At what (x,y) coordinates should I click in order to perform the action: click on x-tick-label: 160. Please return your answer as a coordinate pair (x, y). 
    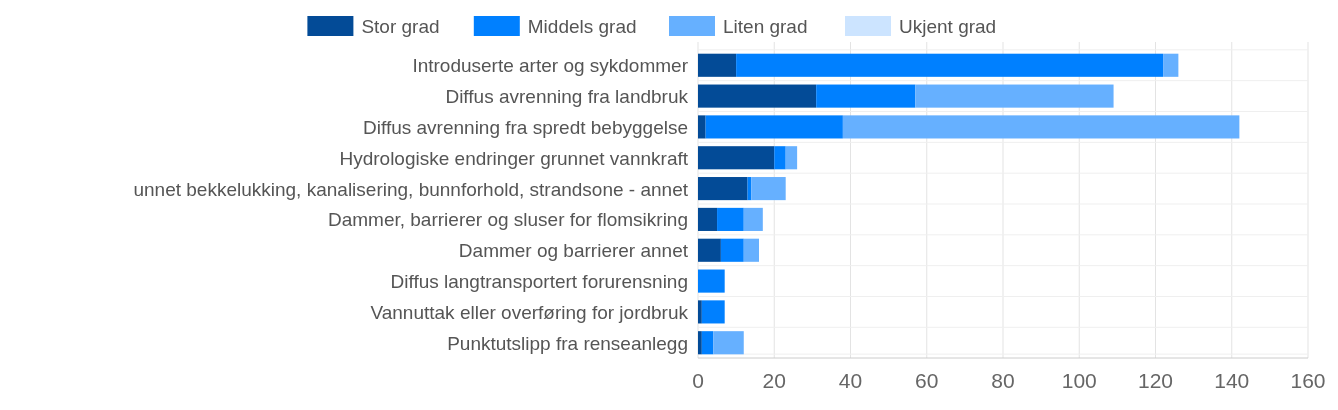
    Looking at the image, I should click on (1308, 380).